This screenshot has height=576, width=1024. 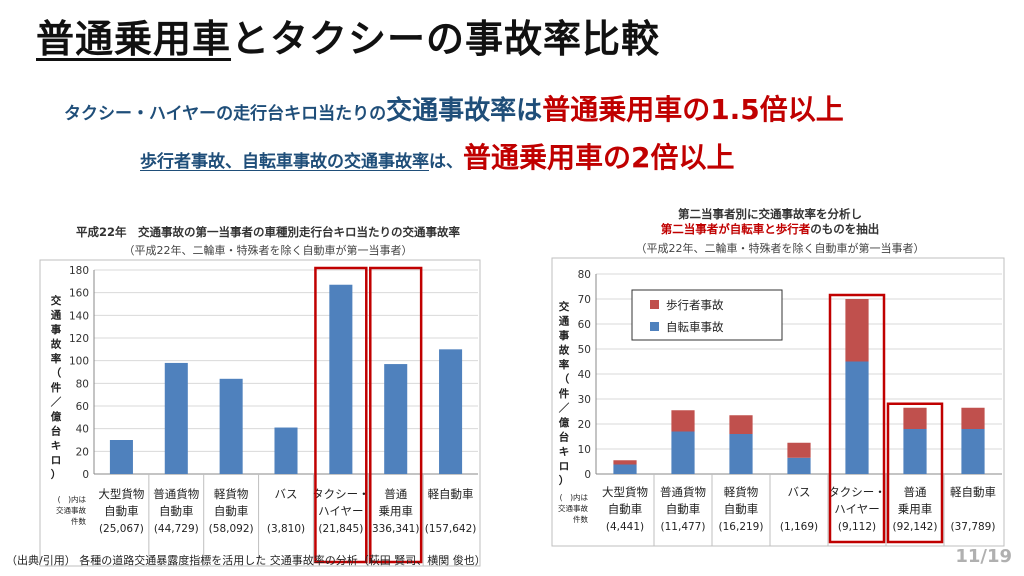 I want to click on subtitle-line-2: 歩行者事故、自転車事故の交通事故率は、普通乗用車の2倍以上, so click(x=437, y=156).